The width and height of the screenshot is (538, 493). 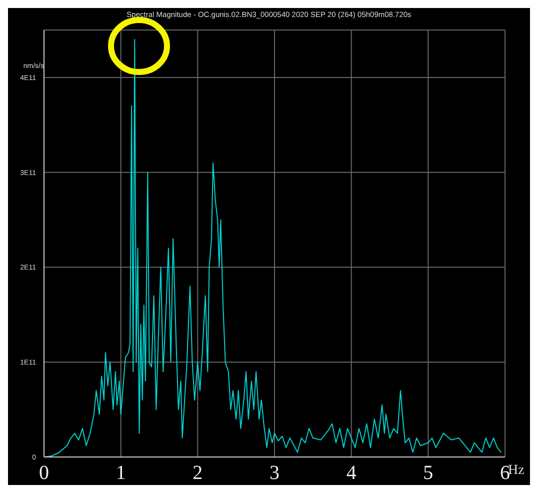 What do you see at coordinates (351, 473) in the screenshot?
I see `x-tick-label: 4` at bounding box center [351, 473].